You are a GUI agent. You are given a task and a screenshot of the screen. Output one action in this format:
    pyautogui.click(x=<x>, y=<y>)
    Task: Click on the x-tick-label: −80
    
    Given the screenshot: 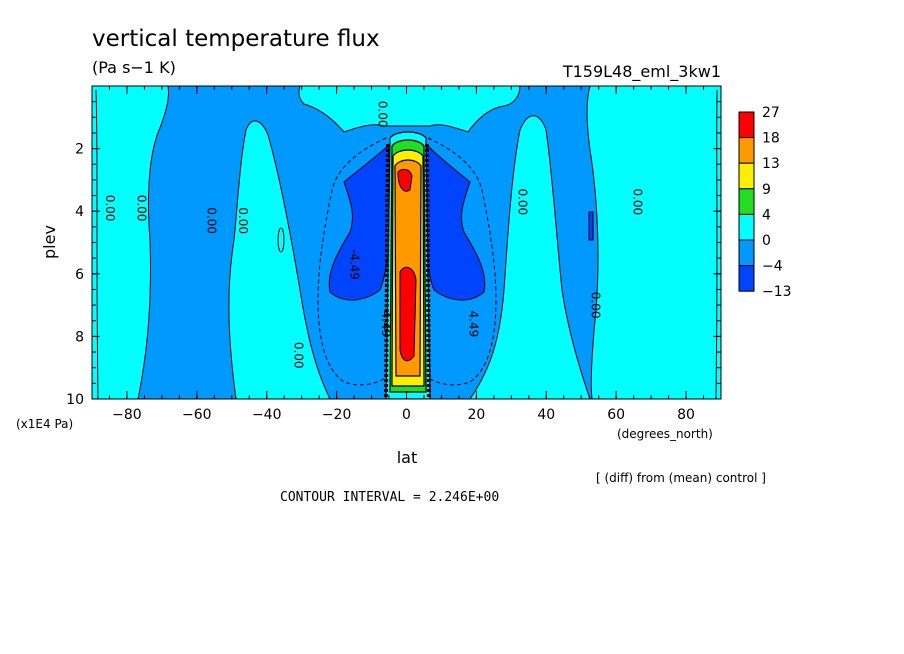 What is the action you would take?
    pyautogui.click(x=127, y=415)
    